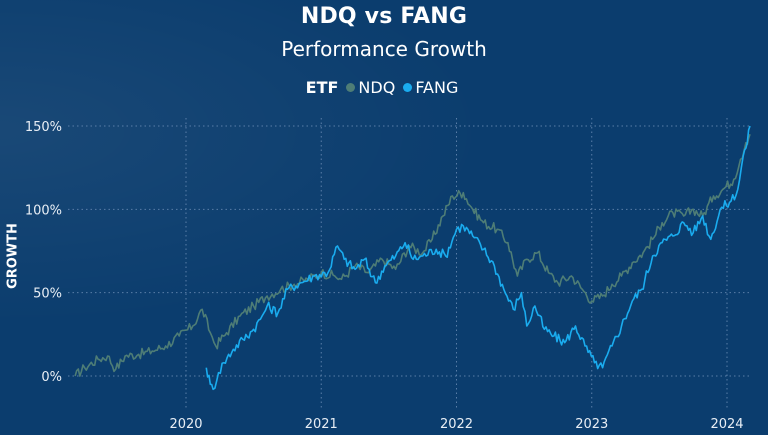  What do you see at coordinates (726, 424) in the screenshot?
I see `x-tick-label: 2024` at bounding box center [726, 424].